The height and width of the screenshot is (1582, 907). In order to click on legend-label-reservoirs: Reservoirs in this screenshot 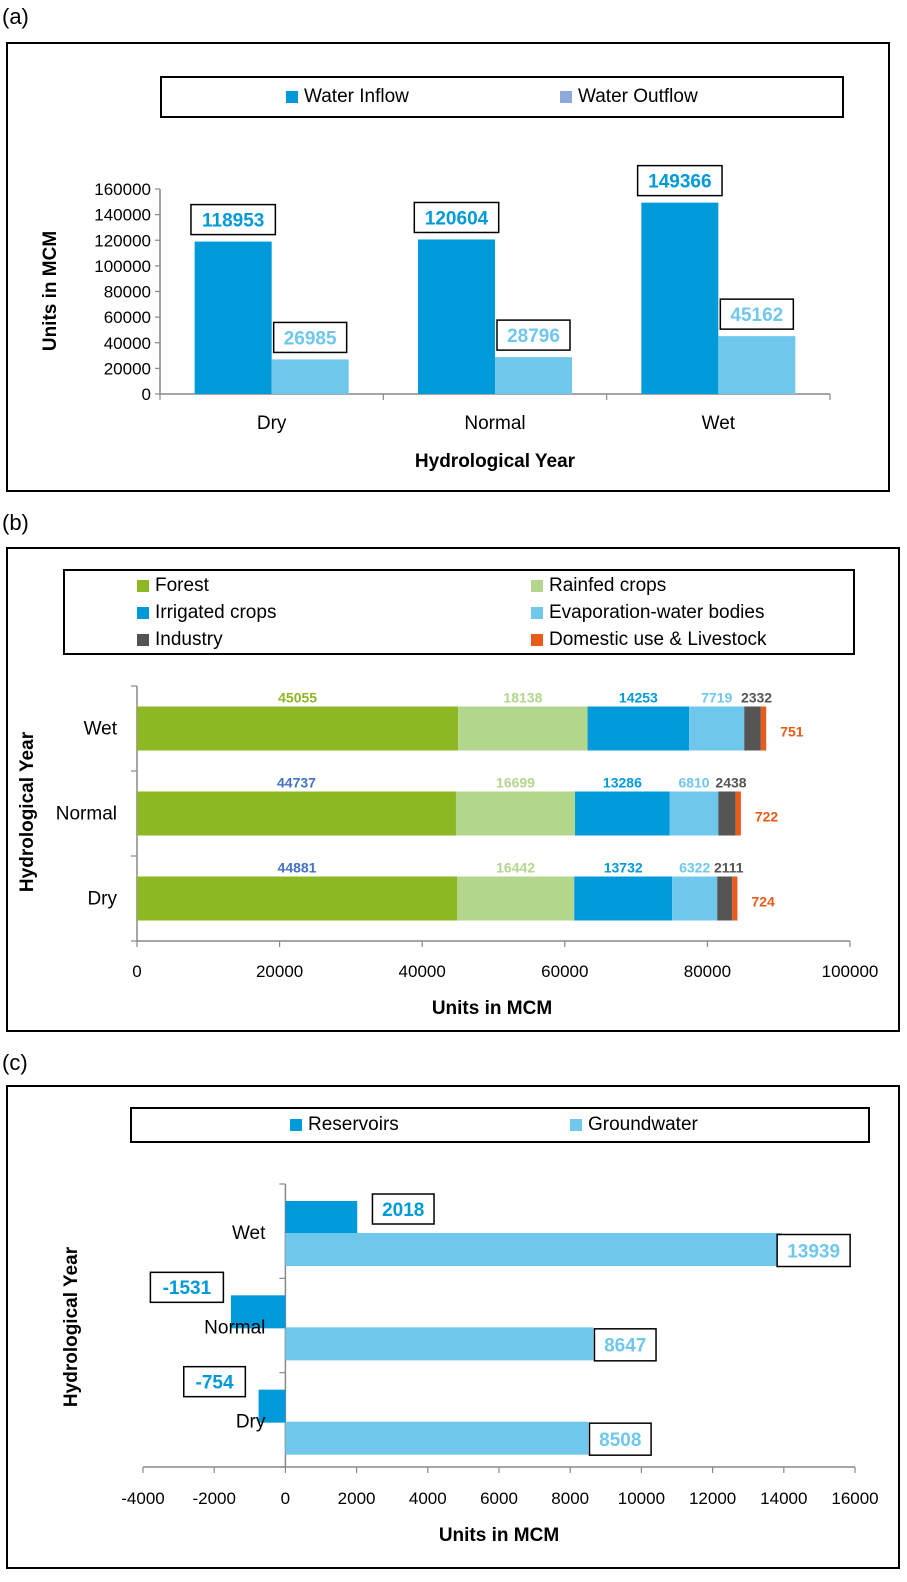, I will do `click(353, 1124)`.